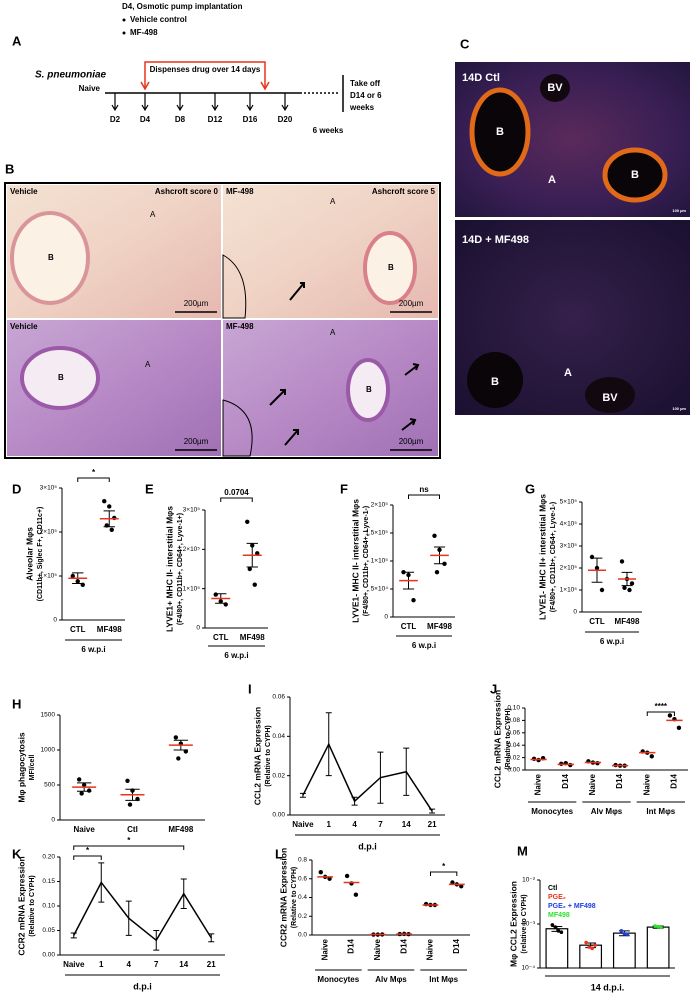  What do you see at coordinates (48, 750) in the screenshot?
I see `y-tick-label: 1000` at bounding box center [48, 750].